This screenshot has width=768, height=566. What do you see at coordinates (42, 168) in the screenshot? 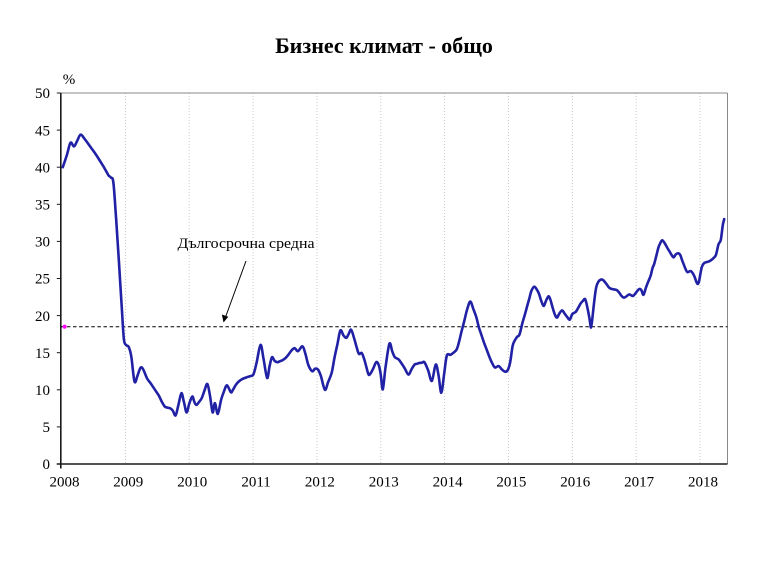
I see `svg-text: 40` at bounding box center [42, 168].